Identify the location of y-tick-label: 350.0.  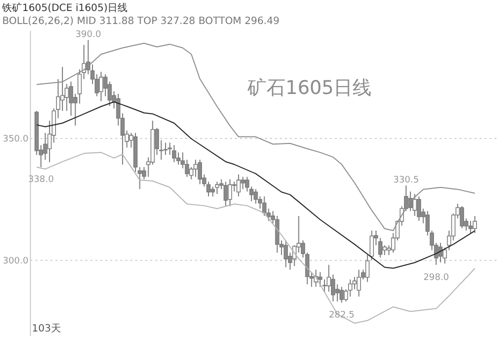
(15, 139).